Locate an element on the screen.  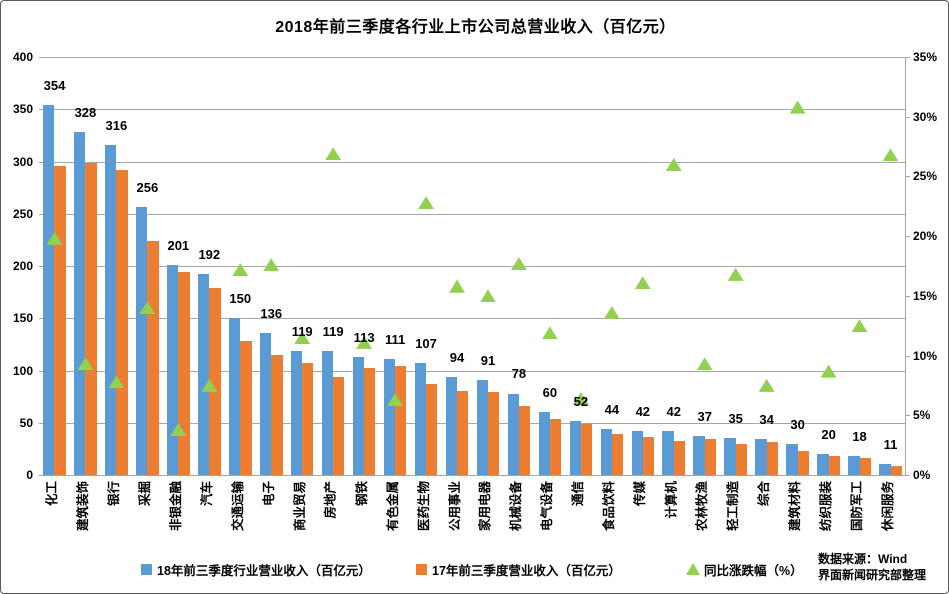
bar-17-交通运输 is located at coordinates (246, 408).